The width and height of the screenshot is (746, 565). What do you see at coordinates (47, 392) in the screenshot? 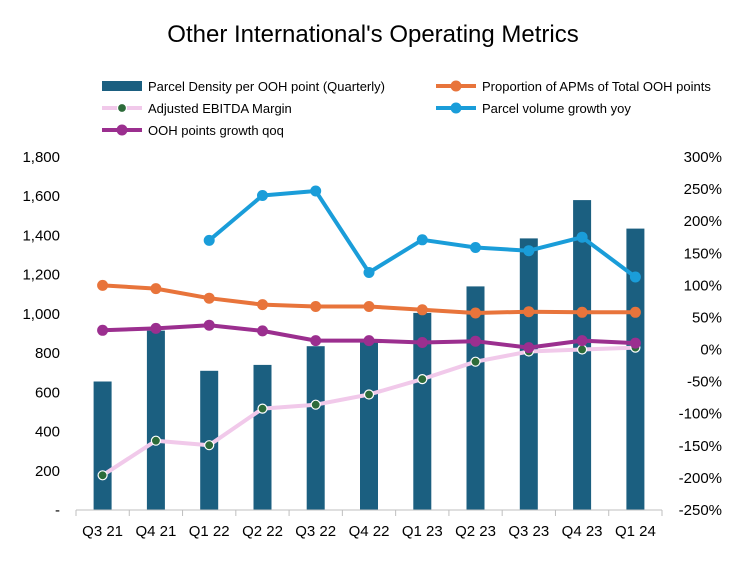
I see `left-tick-label-3: 600` at bounding box center [47, 392].